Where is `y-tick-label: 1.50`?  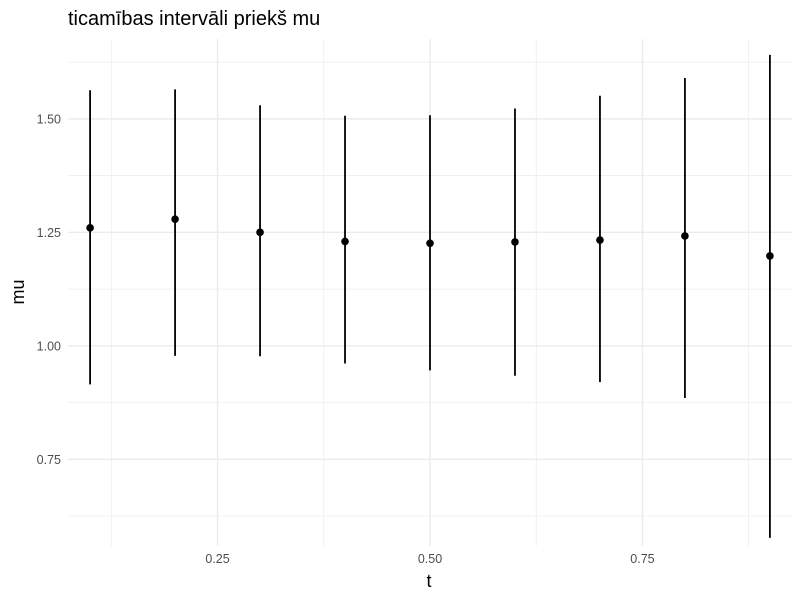 y-tick-label: 1.50 is located at coordinates (49, 119).